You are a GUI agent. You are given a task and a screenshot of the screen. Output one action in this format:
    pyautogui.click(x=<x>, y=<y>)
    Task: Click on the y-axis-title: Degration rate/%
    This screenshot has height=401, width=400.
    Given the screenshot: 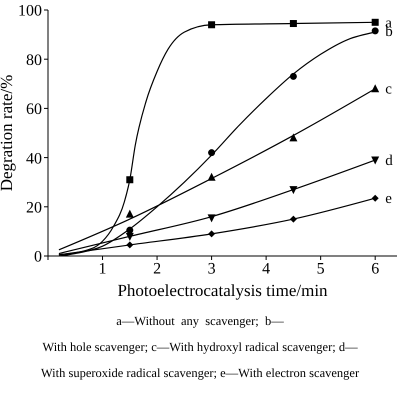 What is the action you would take?
    pyautogui.click(x=8, y=133)
    